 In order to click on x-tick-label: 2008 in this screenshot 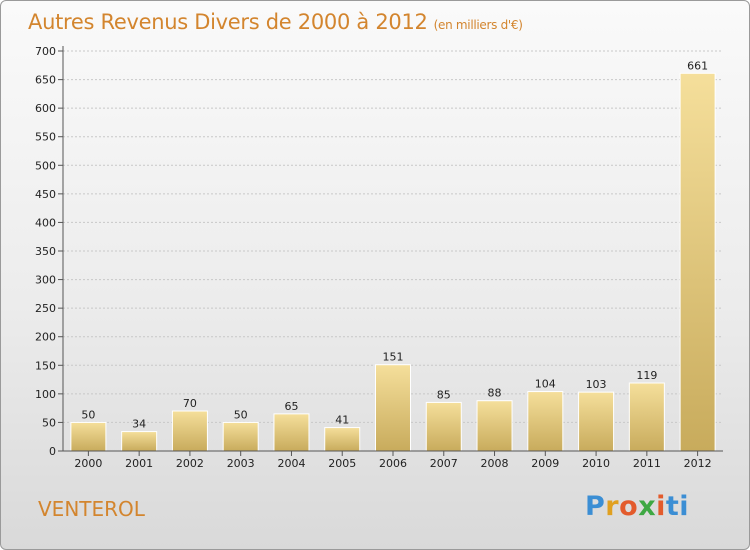, I will do `click(495, 463)`.